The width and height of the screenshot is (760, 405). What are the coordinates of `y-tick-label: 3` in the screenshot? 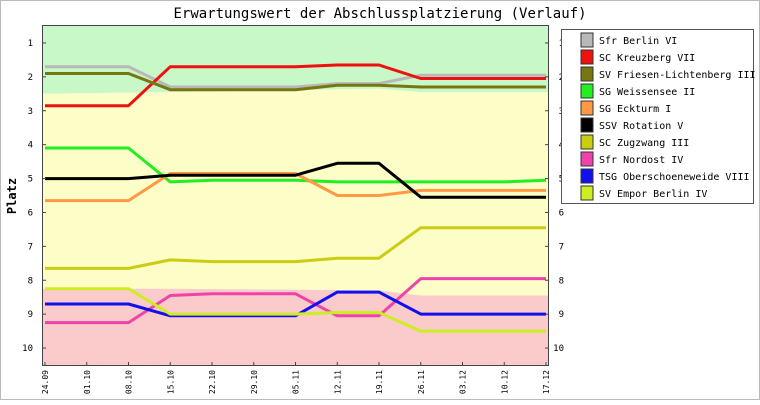 It's located at (30, 112).